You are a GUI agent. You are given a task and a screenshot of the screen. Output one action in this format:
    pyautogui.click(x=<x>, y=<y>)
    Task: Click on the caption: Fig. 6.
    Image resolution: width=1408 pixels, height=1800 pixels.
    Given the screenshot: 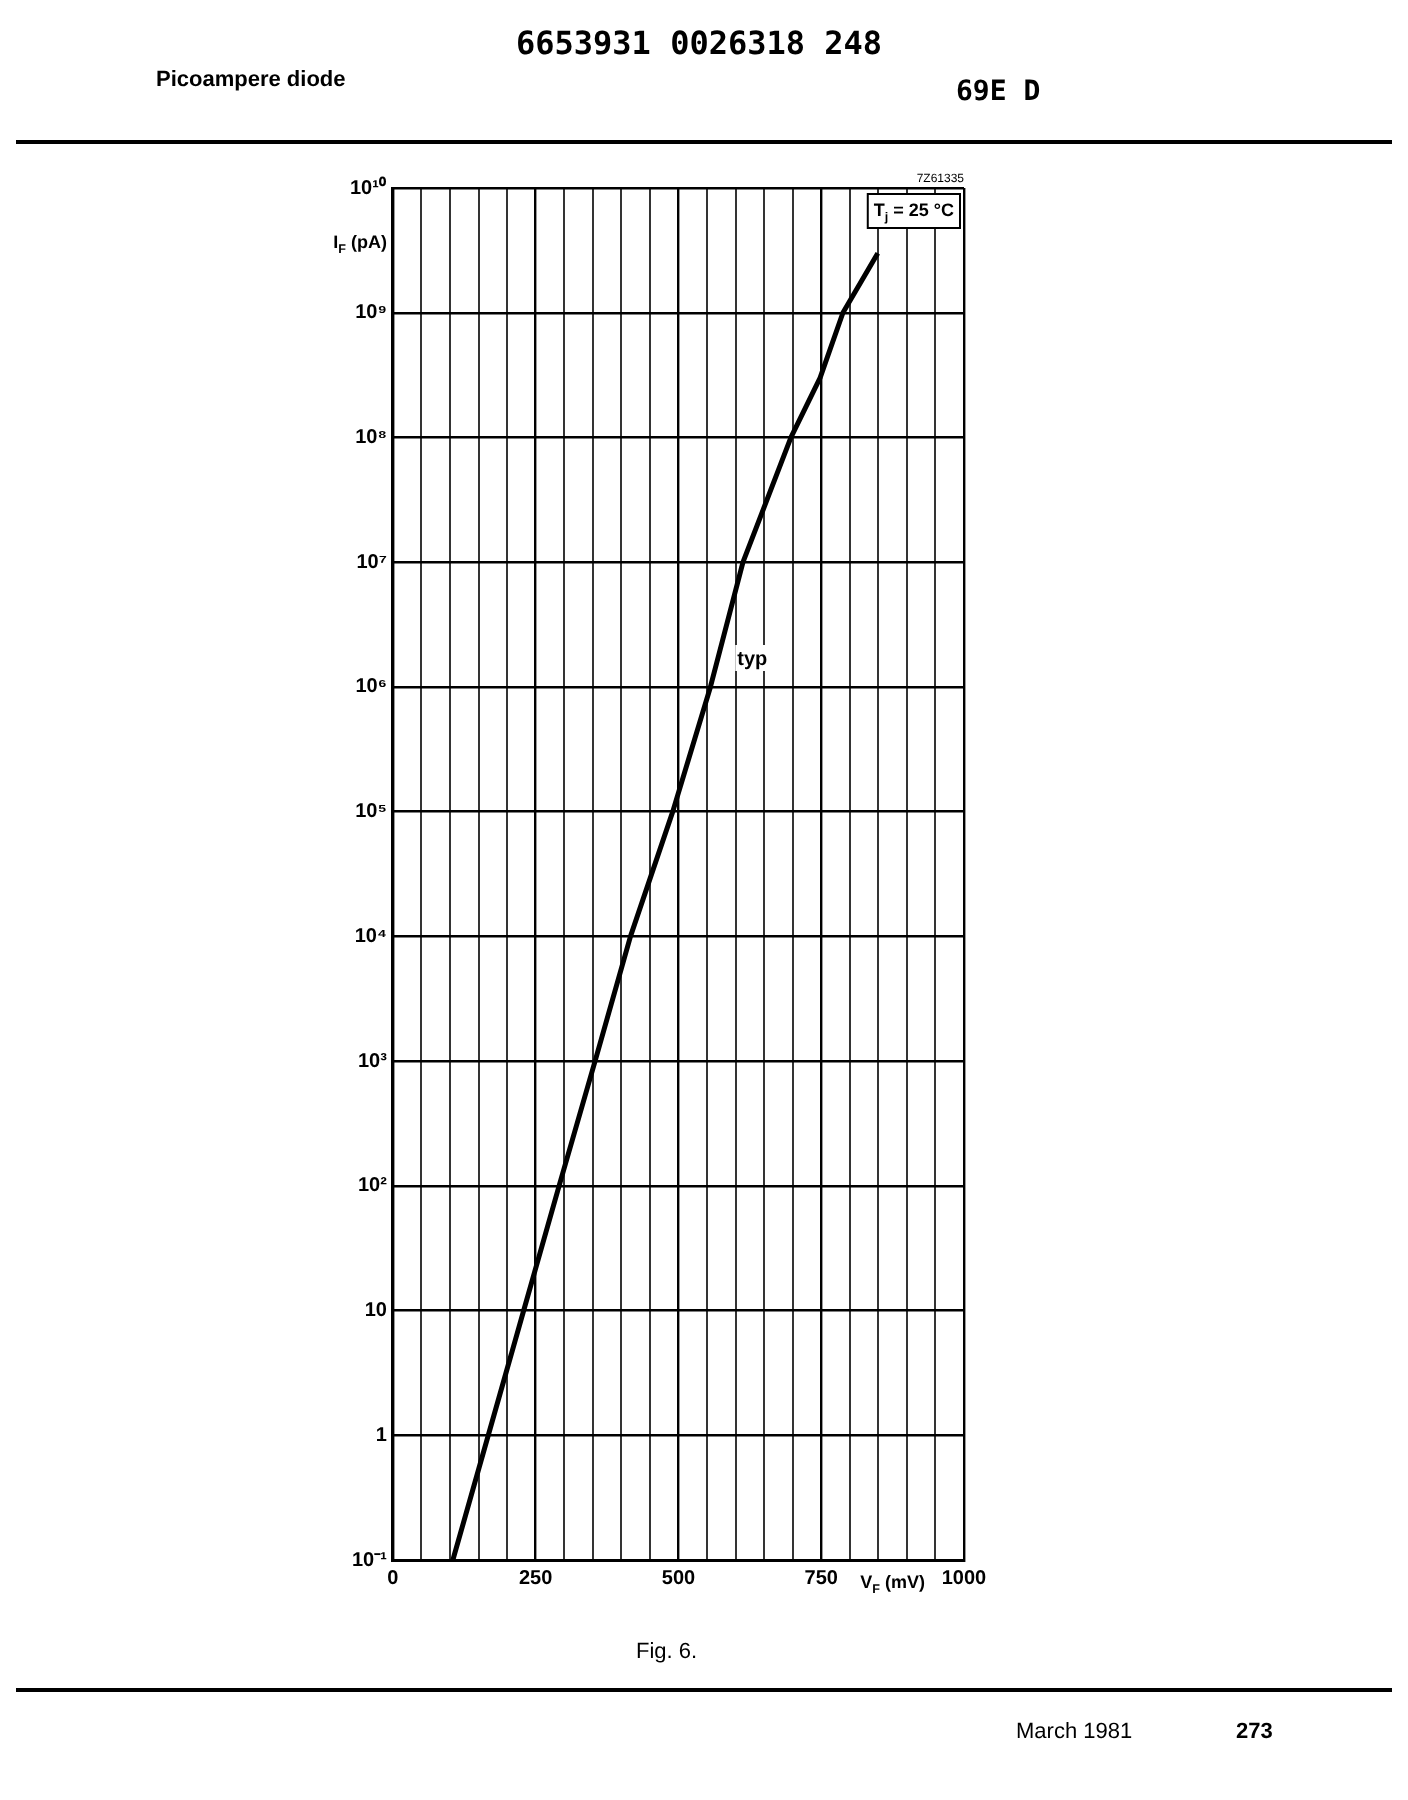 What is the action you would take?
    pyautogui.click(x=667, y=1652)
    